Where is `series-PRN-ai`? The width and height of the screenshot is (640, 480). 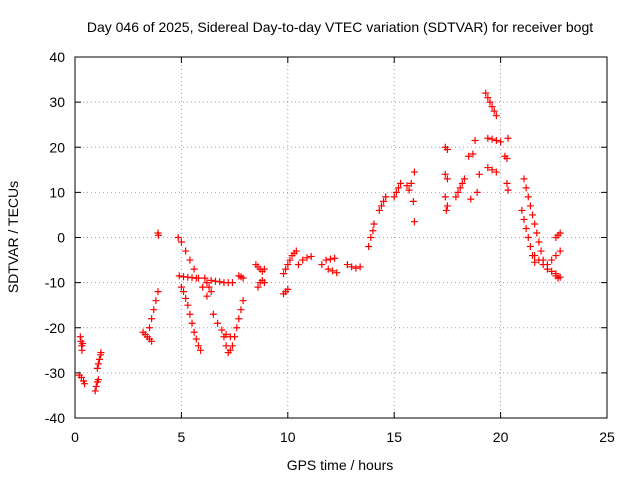 series-PRN-ai is located at coordinates (506, 148).